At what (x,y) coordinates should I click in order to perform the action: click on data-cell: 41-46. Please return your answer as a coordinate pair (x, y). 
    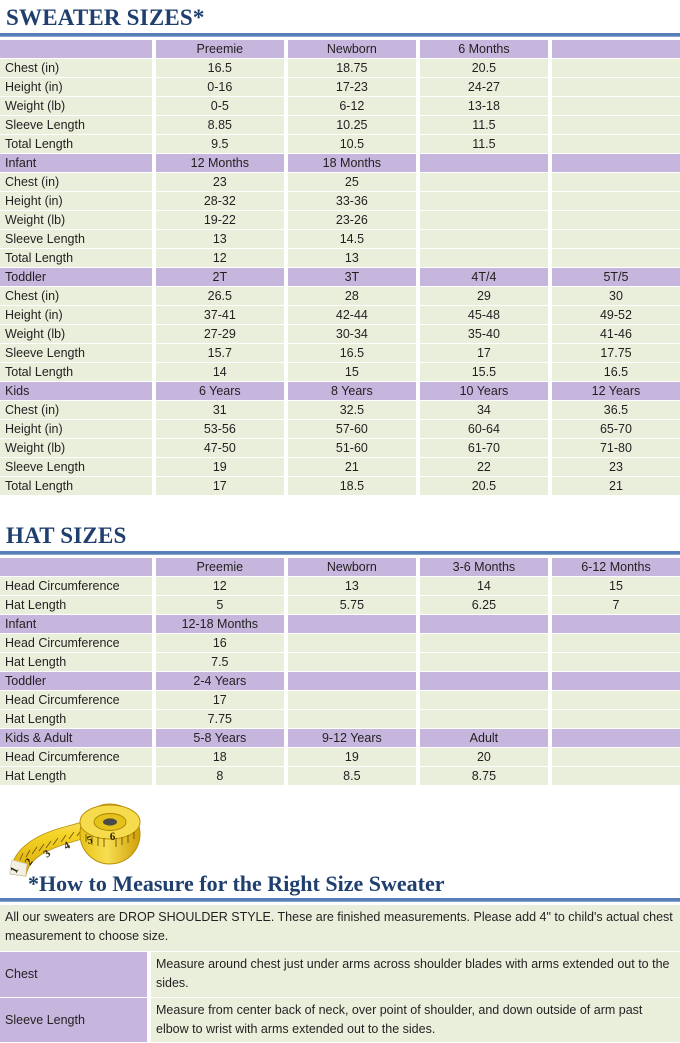
    Looking at the image, I should click on (615, 334).